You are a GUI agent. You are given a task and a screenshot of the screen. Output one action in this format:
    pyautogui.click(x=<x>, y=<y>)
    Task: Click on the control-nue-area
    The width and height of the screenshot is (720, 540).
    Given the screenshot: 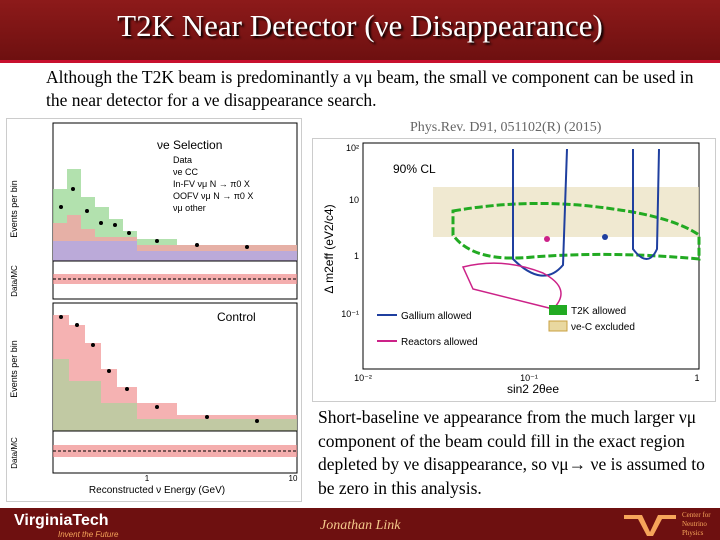 What is the action you would take?
    pyautogui.click(x=175, y=395)
    